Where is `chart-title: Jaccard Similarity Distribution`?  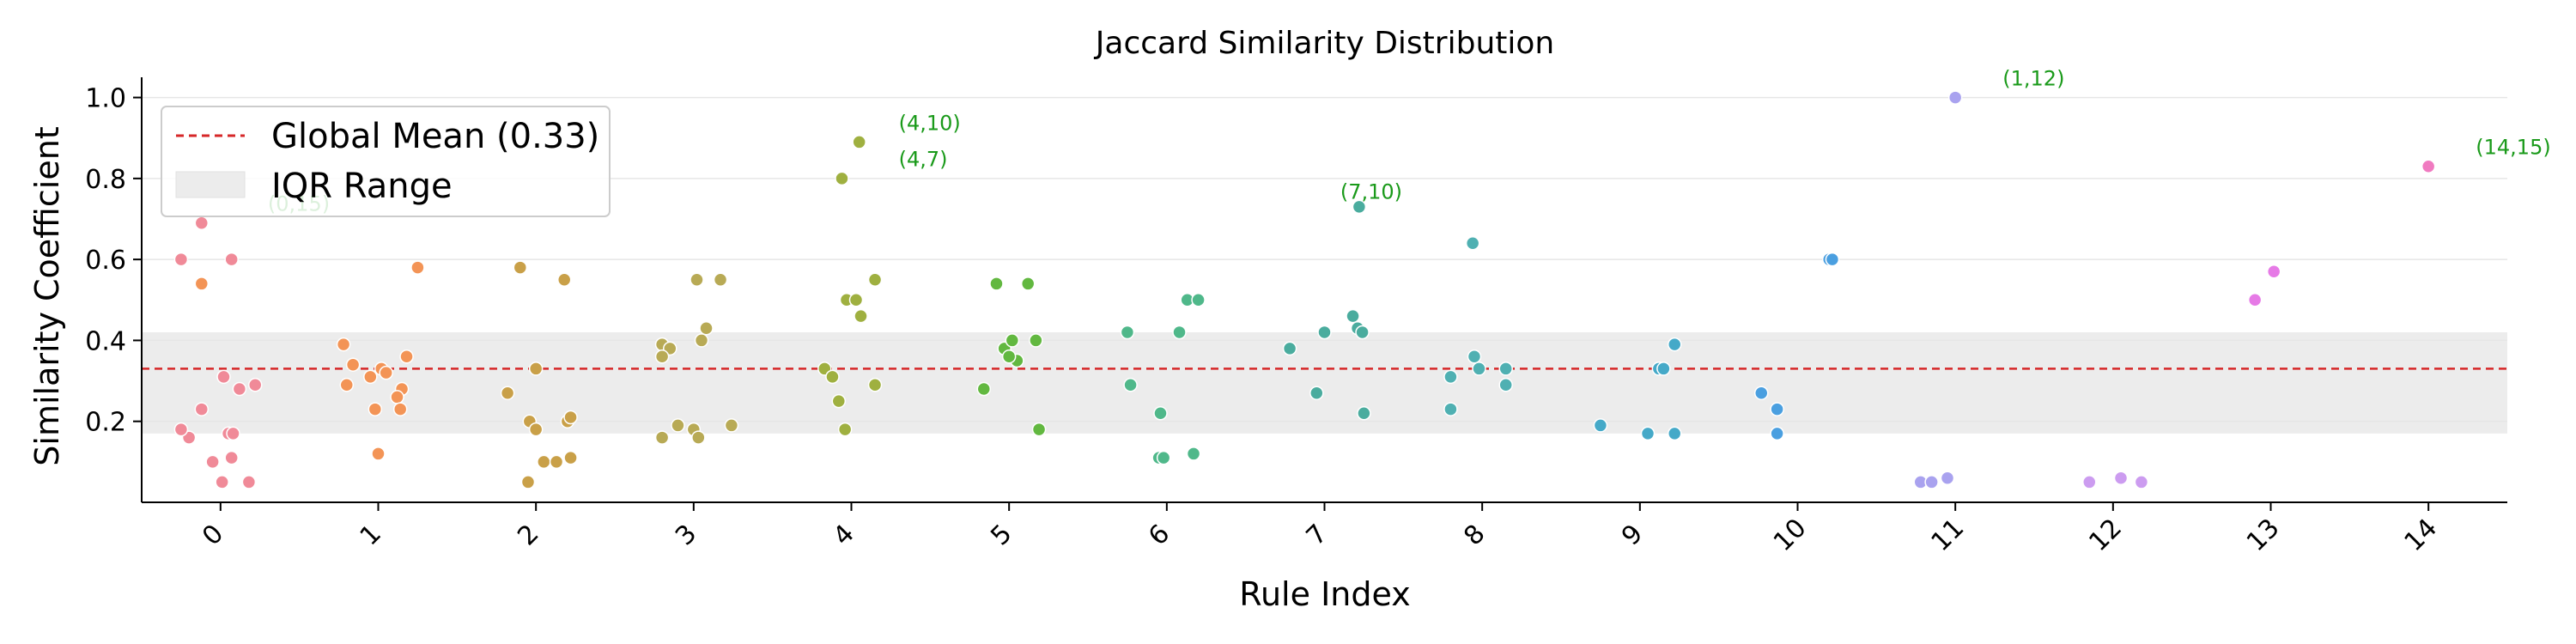 chart-title: Jaccard Similarity Distribution is located at coordinates (1324, 44).